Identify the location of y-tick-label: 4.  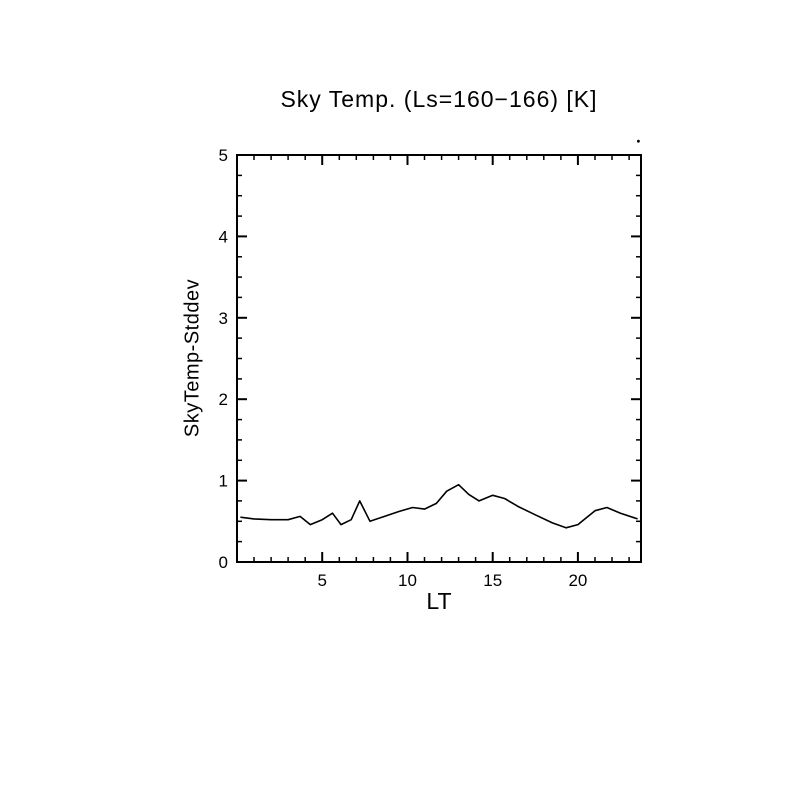
(223, 236).